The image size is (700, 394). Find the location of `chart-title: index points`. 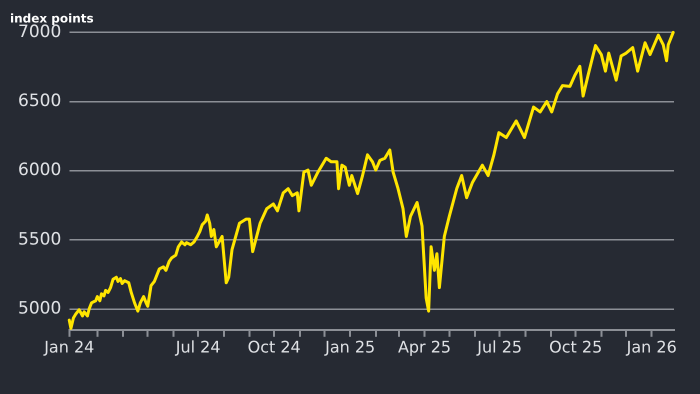

chart-title: index points is located at coordinates (52, 18).